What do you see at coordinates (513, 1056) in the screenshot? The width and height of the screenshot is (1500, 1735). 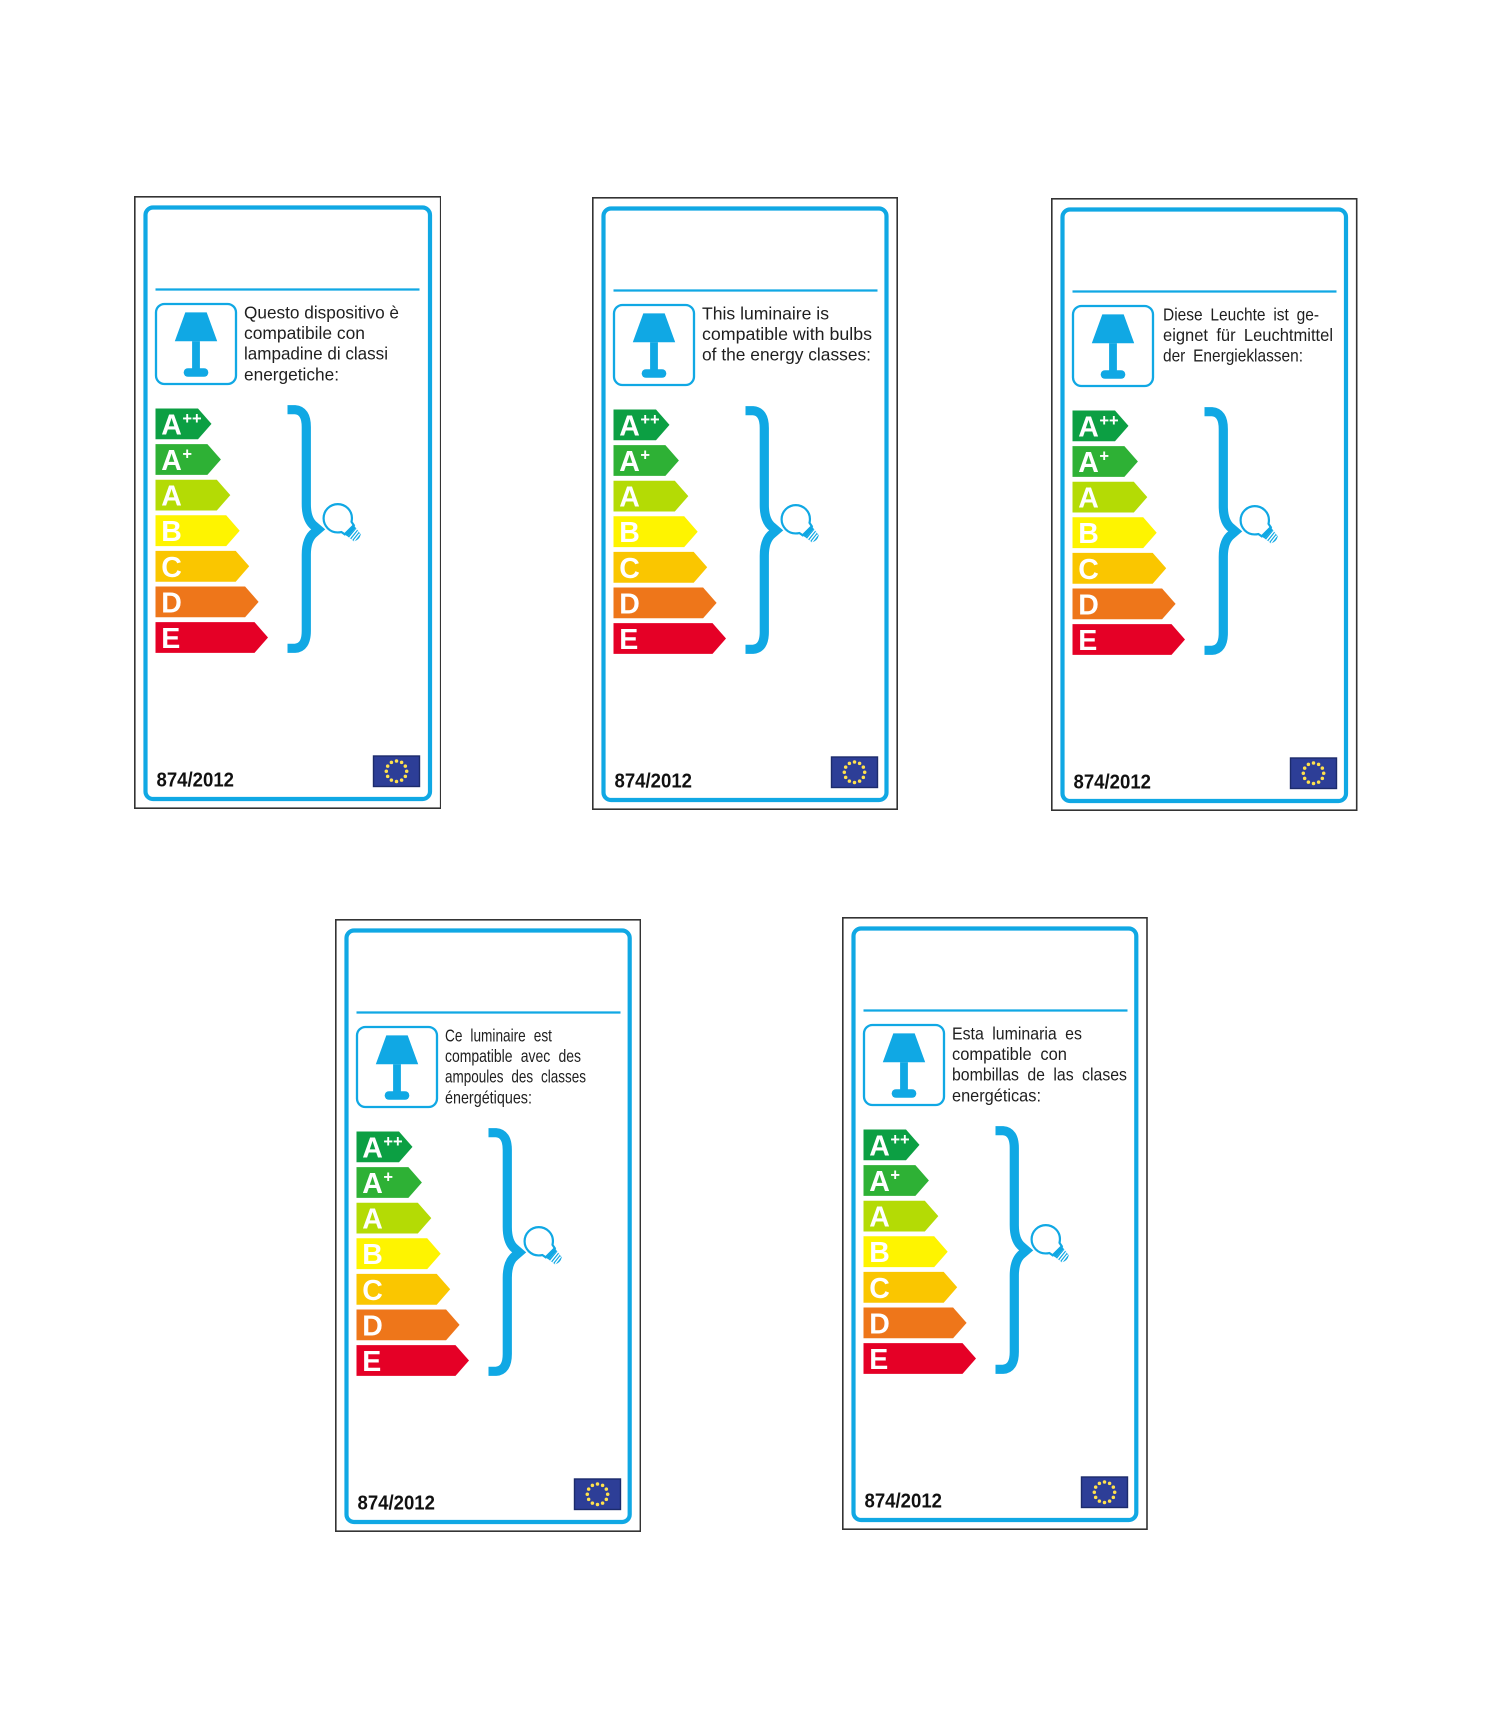 I see `svg-text: compatible avec des` at bounding box center [513, 1056].